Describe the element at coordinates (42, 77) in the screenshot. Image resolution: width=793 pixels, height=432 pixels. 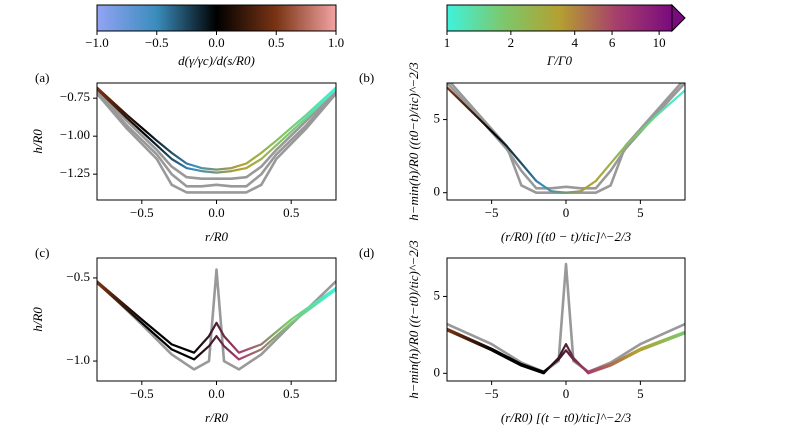
I see `panel-label: (a)` at that location.